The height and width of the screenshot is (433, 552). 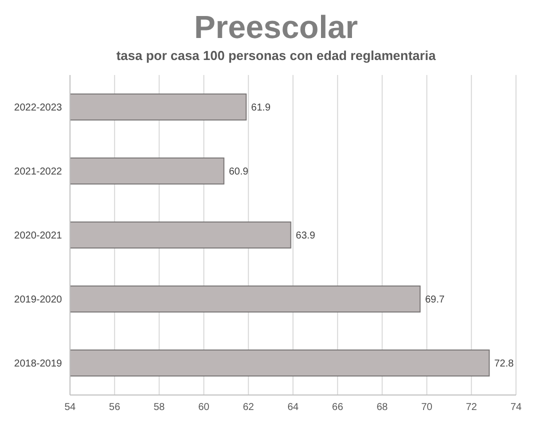 I want to click on x-tick-label: 56, so click(x=115, y=408).